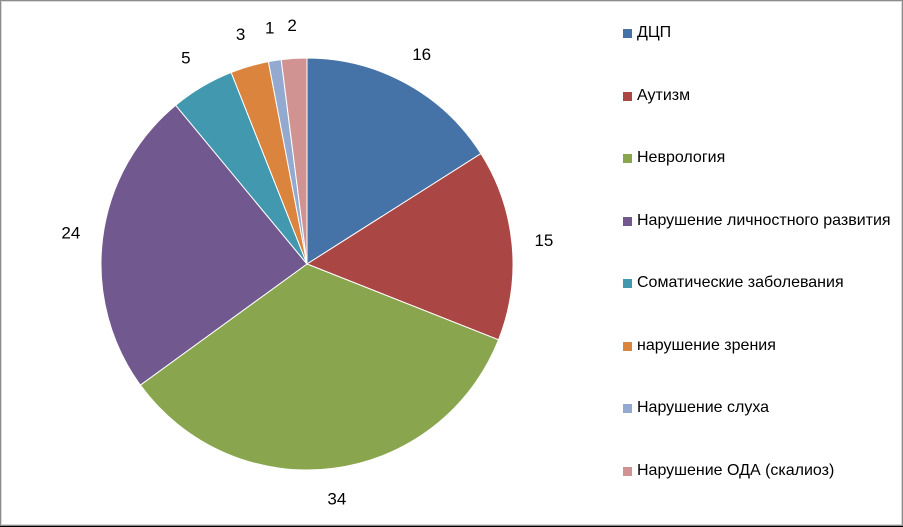 This screenshot has width=903, height=527. I want to click on data-label-аутизм: 15, so click(543, 240).